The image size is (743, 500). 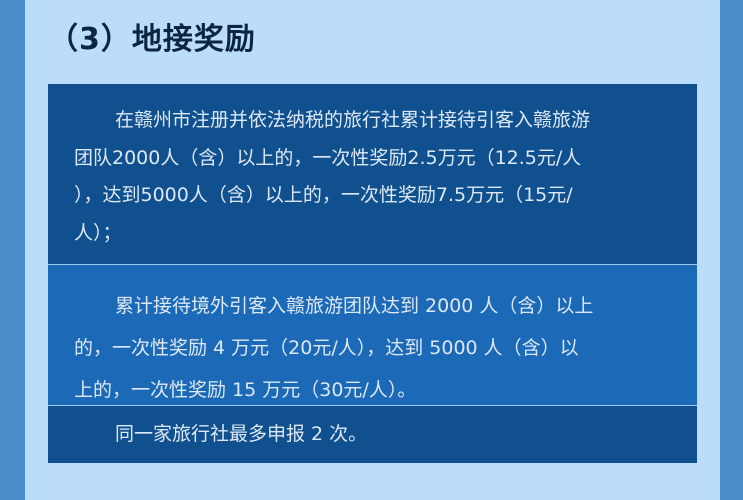 I want to click on application-limit-section: 同一家旅行社最多申报 2 次。, so click(x=372, y=434).